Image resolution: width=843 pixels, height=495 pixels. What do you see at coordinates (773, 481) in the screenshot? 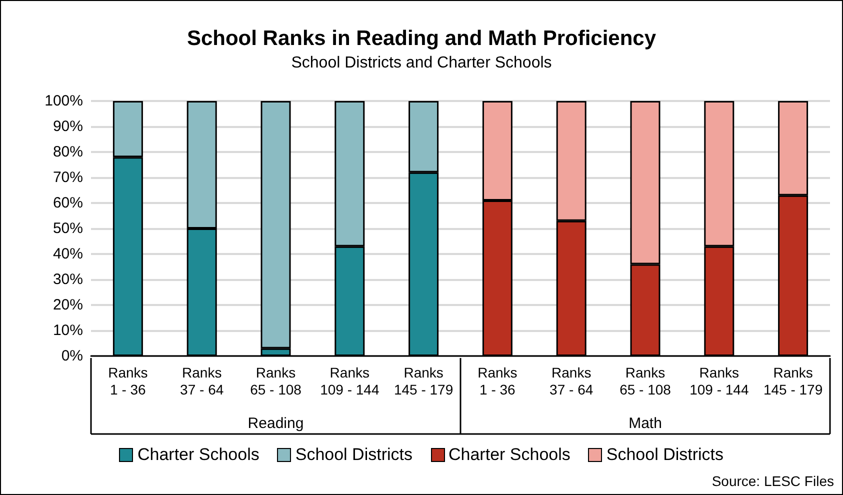
I see `source-note: Source: LESC Files` at bounding box center [773, 481].